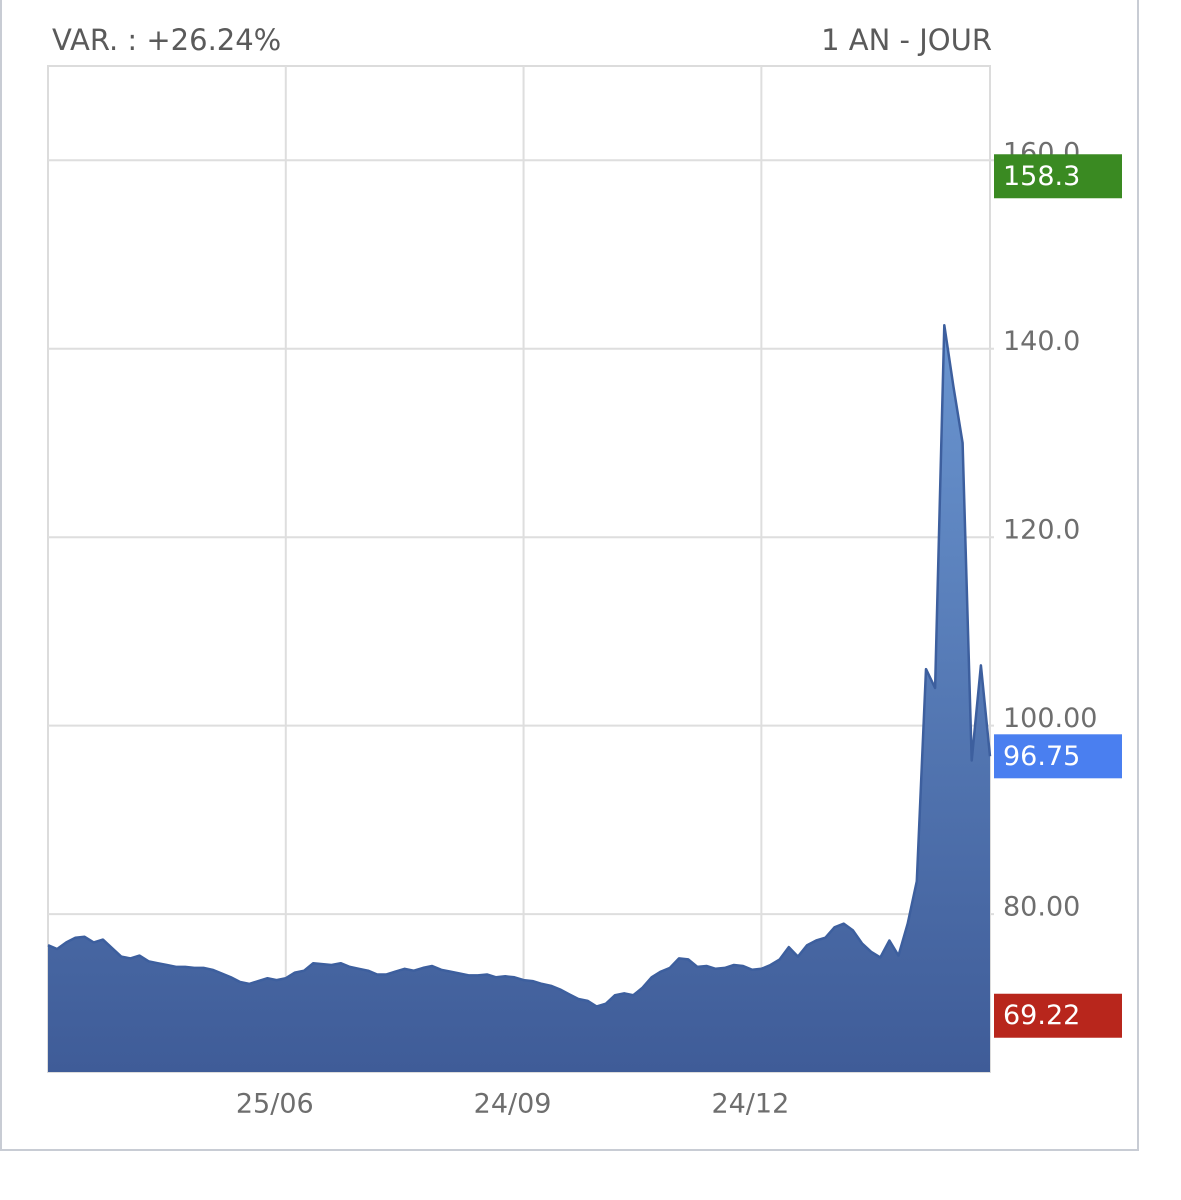  I want to click on y-tick-label: 140.0, so click(1041, 341).